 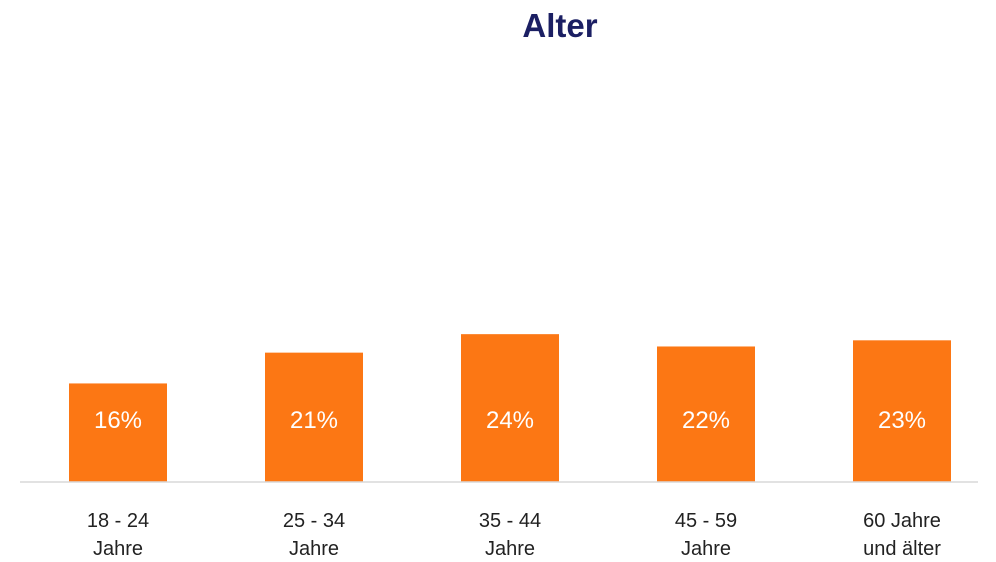 What do you see at coordinates (314, 521) in the screenshot?
I see `category-label-2-line-1: 25 - 34` at bounding box center [314, 521].